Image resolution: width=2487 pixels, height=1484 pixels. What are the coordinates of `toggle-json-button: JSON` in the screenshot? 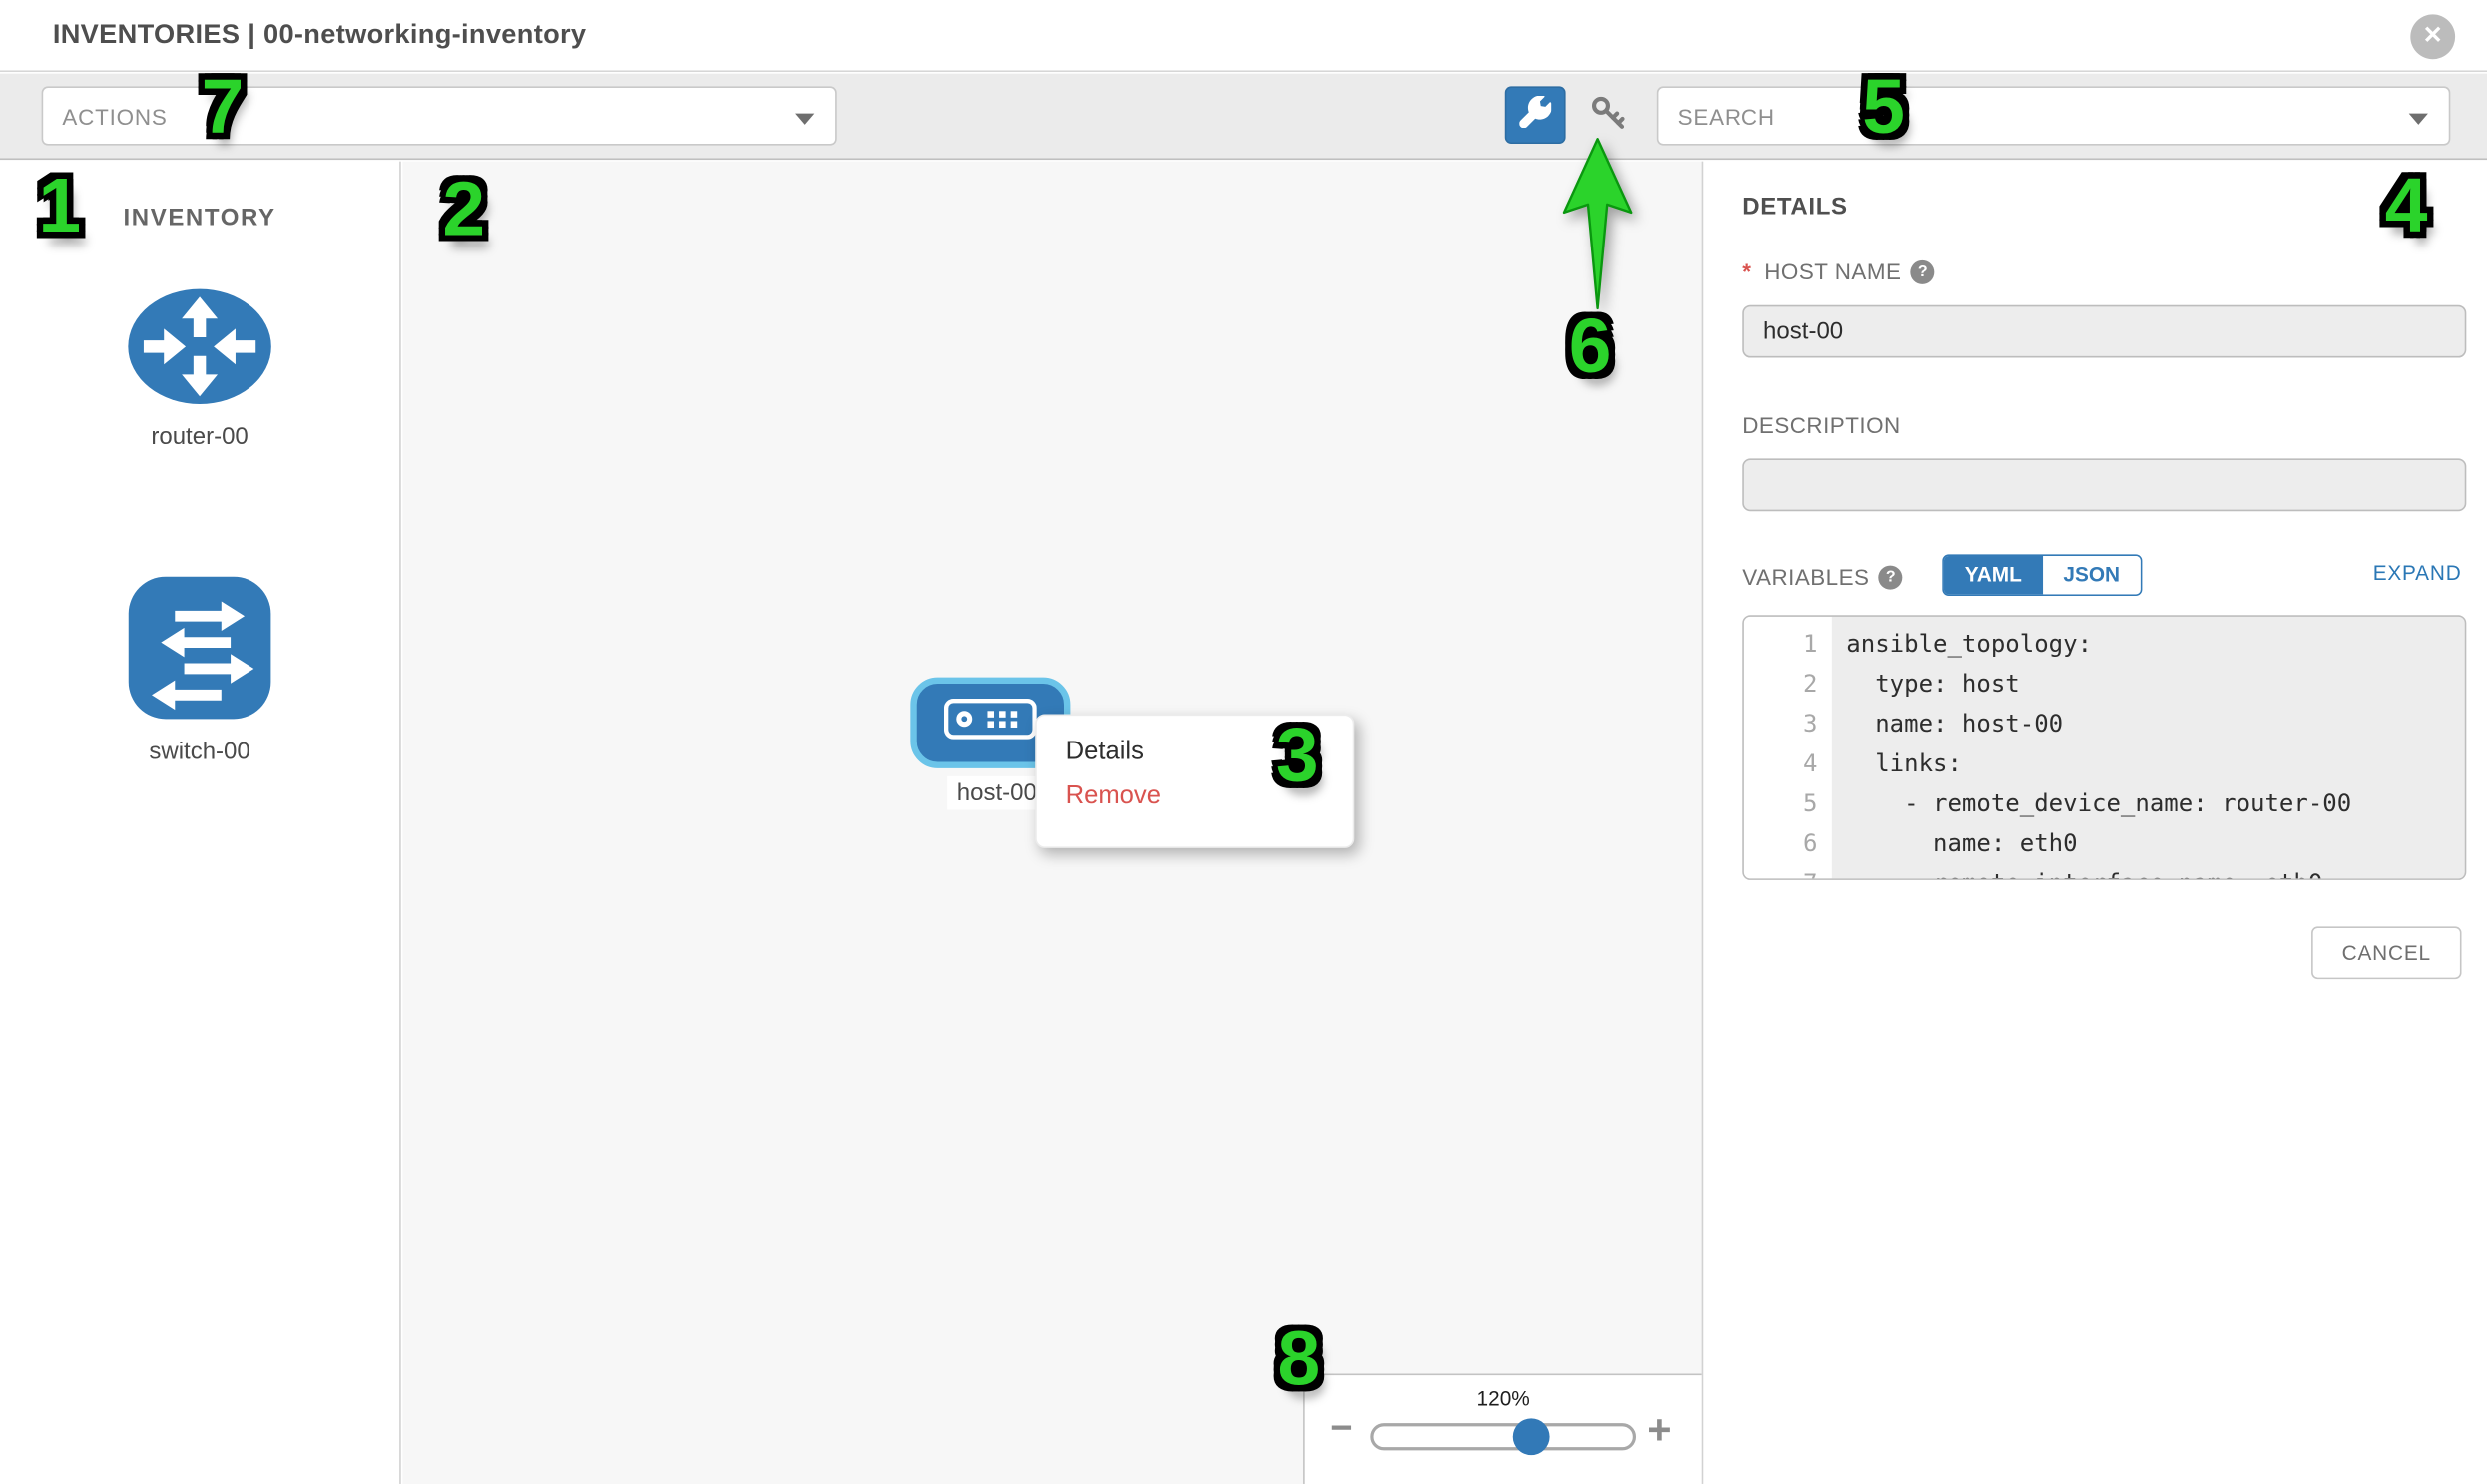 It's located at (2091, 575).